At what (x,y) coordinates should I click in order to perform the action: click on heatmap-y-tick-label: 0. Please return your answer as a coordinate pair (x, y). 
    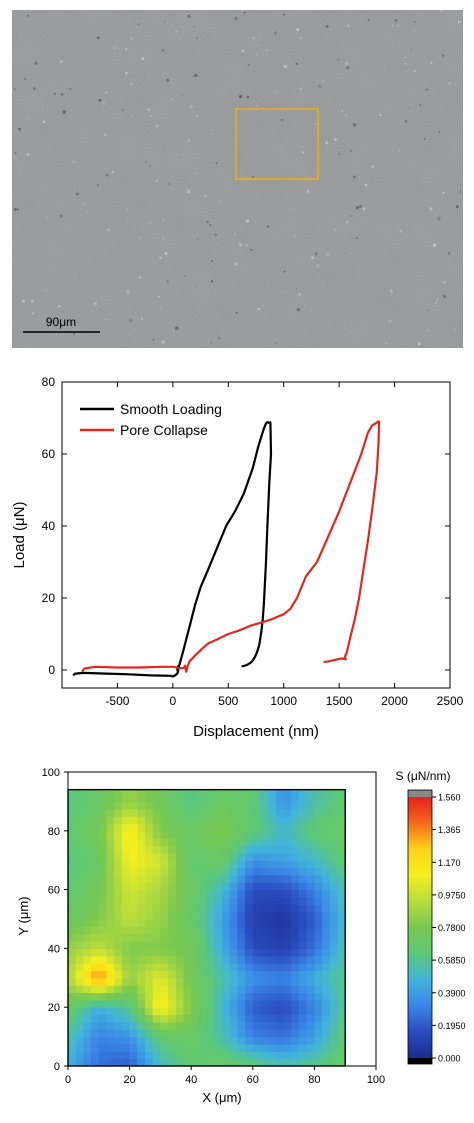
    Looking at the image, I should click on (57, 1067).